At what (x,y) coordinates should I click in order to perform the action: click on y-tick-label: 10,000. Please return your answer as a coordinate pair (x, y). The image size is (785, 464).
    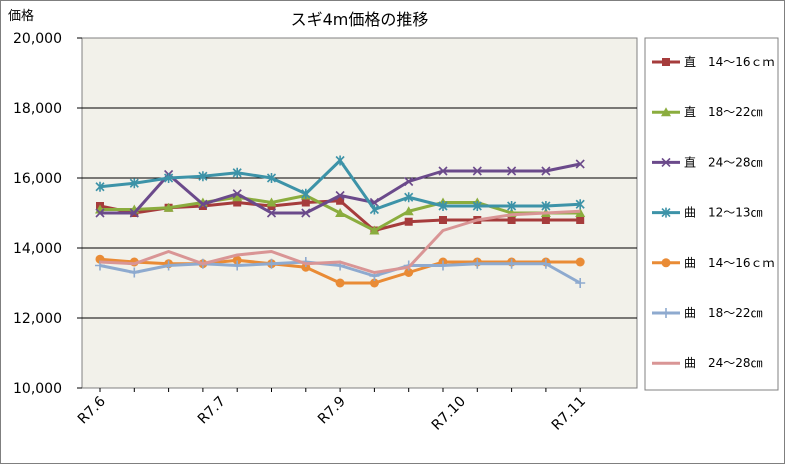
    Looking at the image, I should click on (37, 389).